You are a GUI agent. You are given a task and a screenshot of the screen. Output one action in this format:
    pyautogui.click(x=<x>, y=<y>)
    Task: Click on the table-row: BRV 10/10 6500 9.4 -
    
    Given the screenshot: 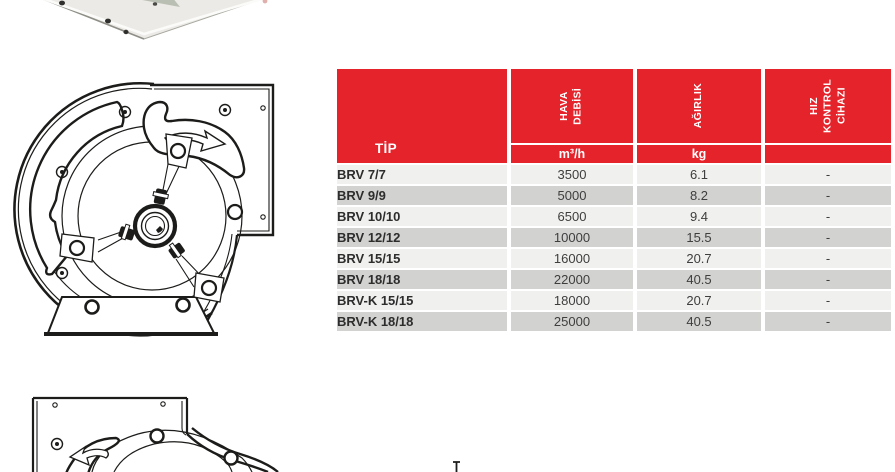 What is the action you would take?
    pyautogui.click(x=614, y=216)
    